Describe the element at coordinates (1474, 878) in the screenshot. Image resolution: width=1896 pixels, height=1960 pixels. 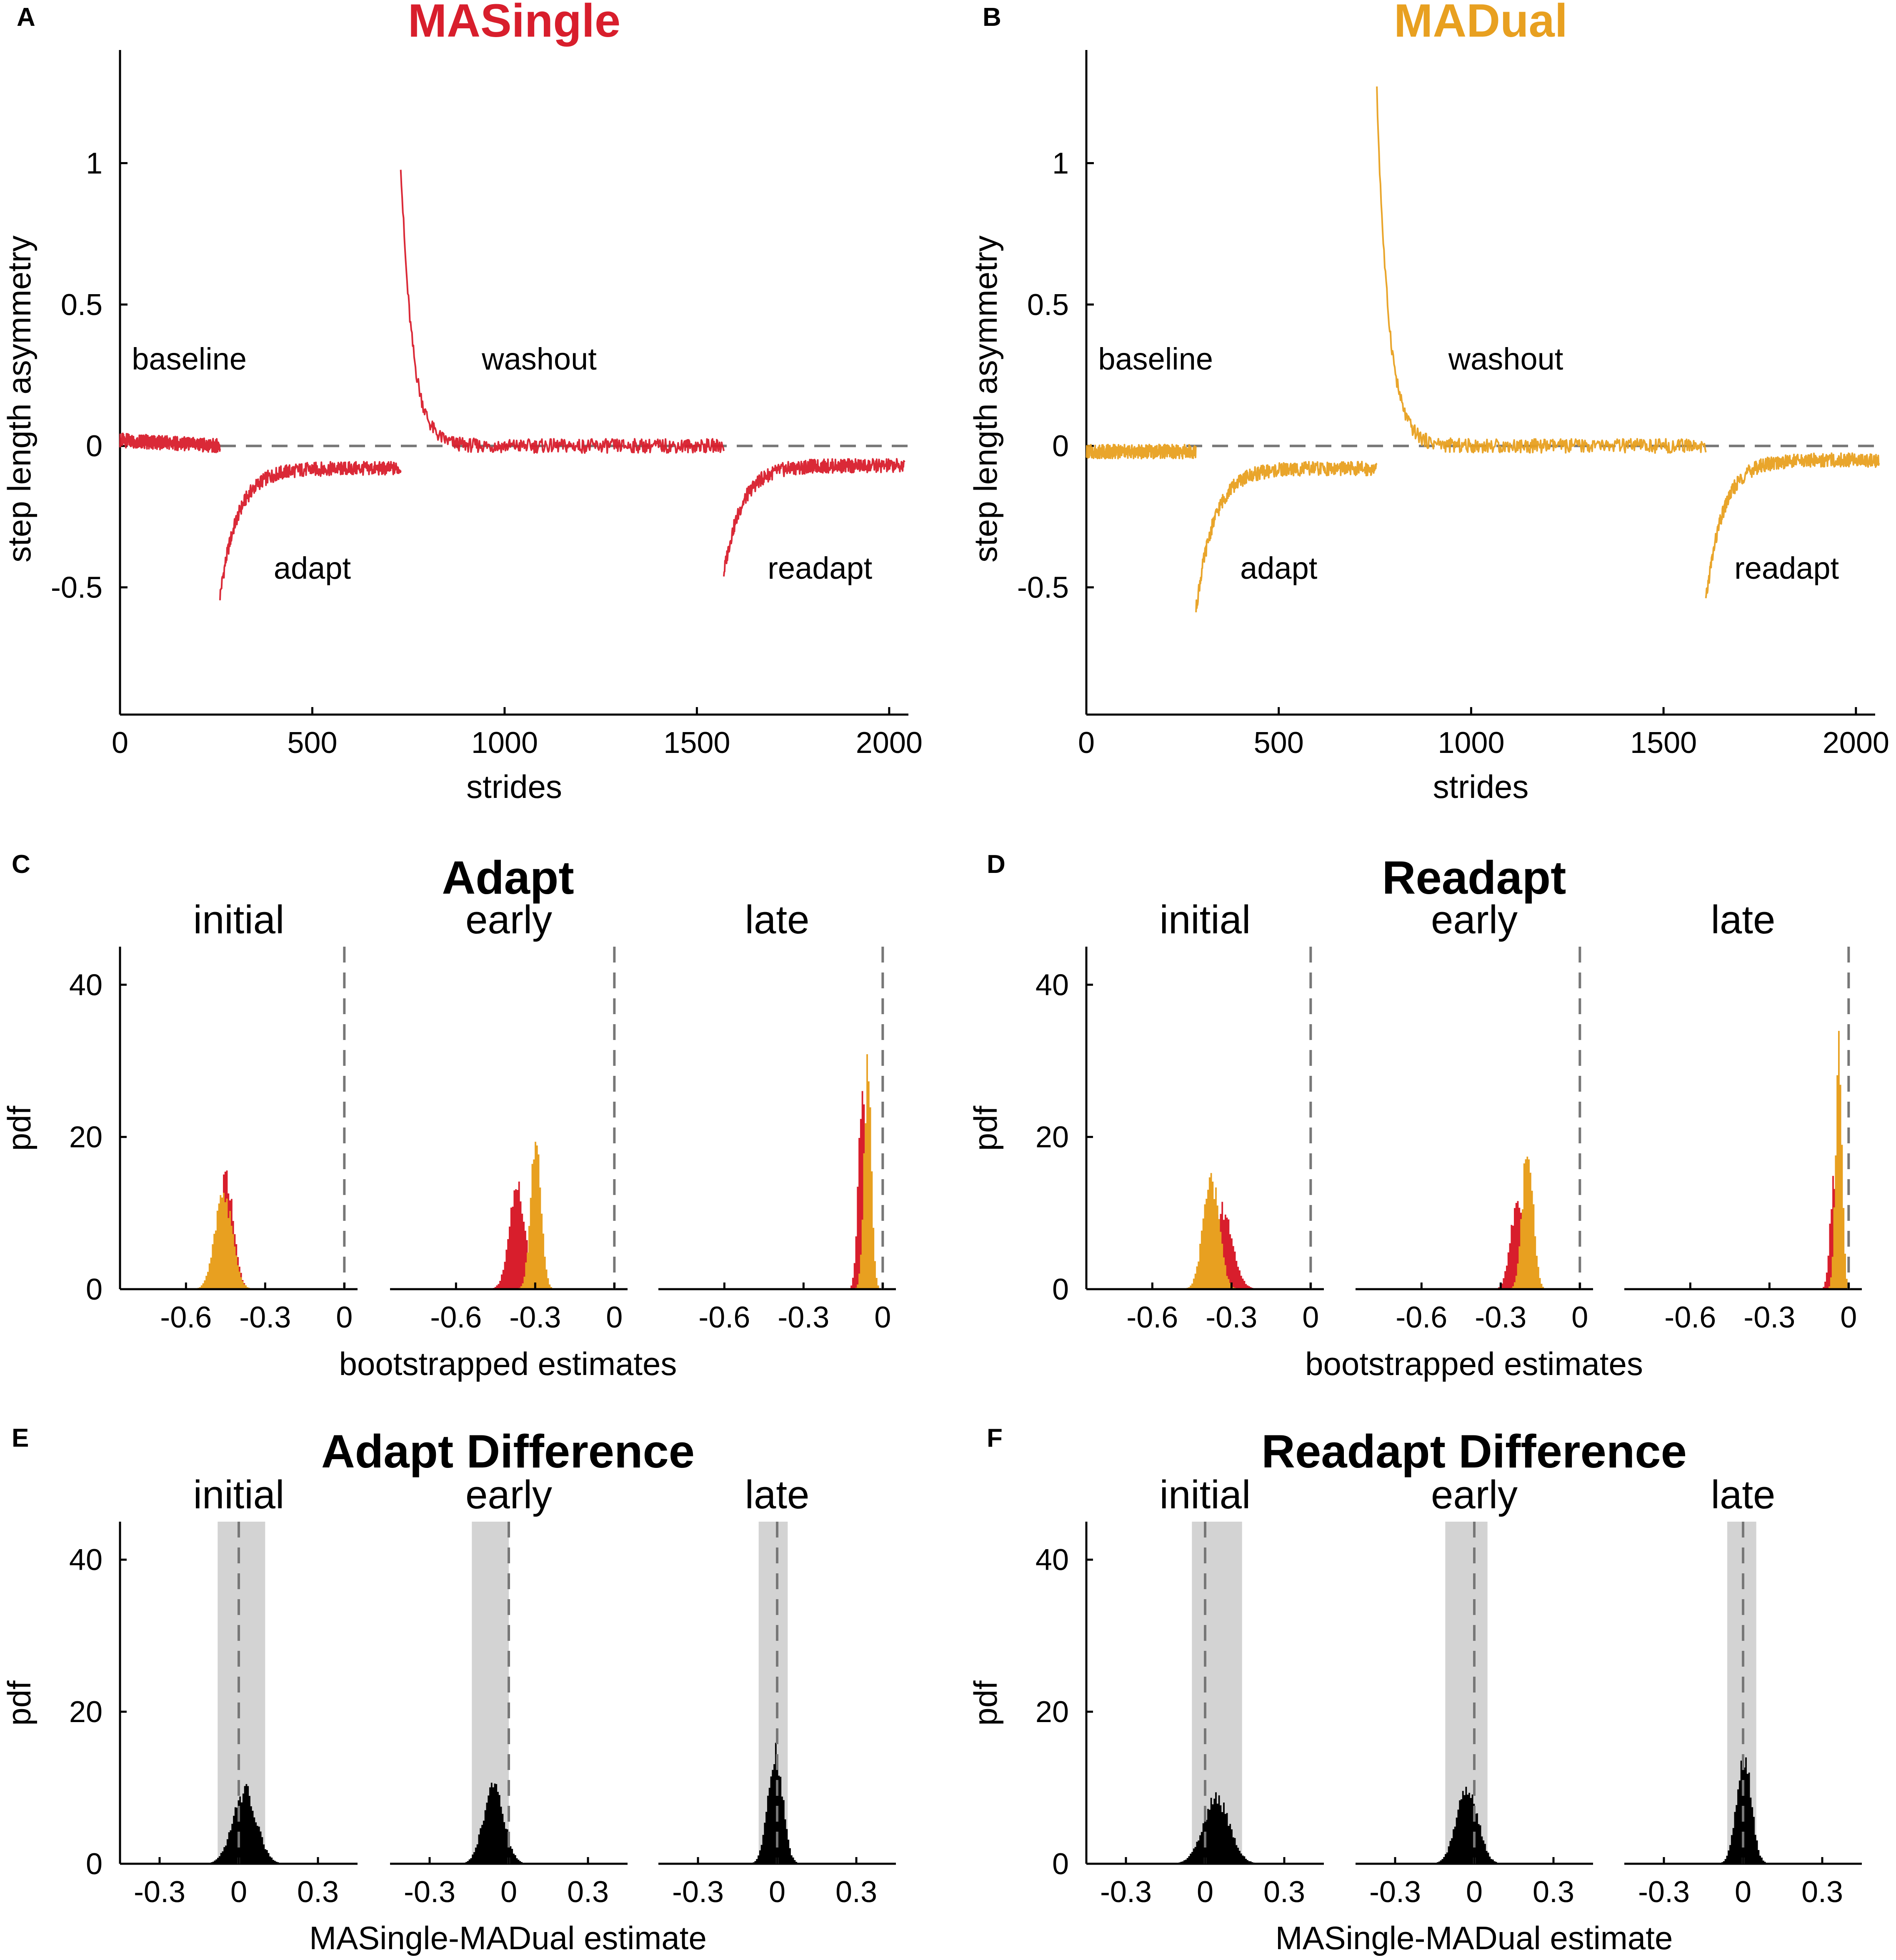
I see `panel-title-D: Readapt` at that location.